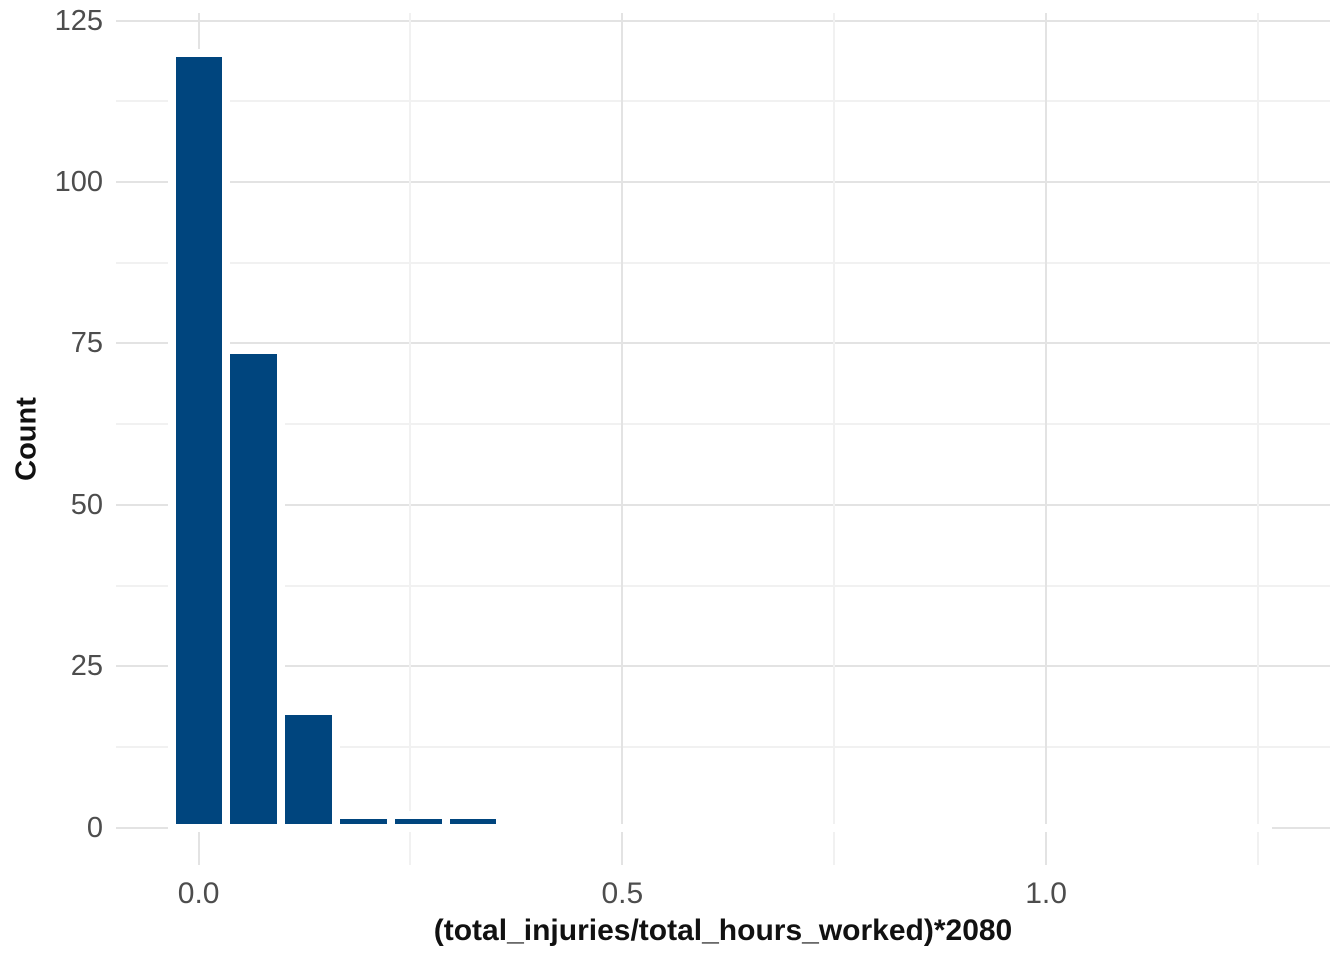 The height and width of the screenshot is (960, 1344). What do you see at coordinates (622, 893) in the screenshot?
I see `x-tick-label: 0.5` at bounding box center [622, 893].